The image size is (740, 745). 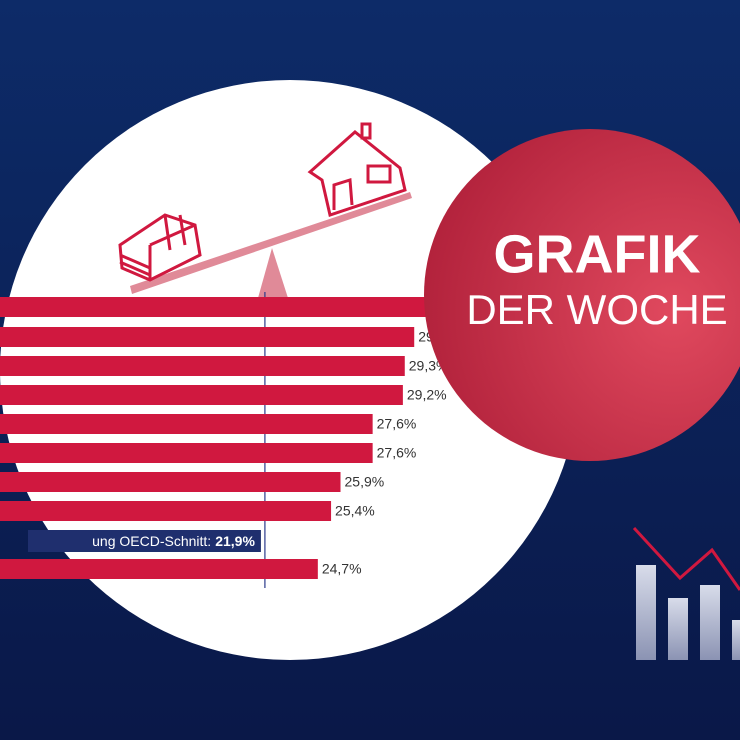 What do you see at coordinates (355, 511) in the screenshot?
I see `value-label: 25,4%` at bounding box center [355, 511].